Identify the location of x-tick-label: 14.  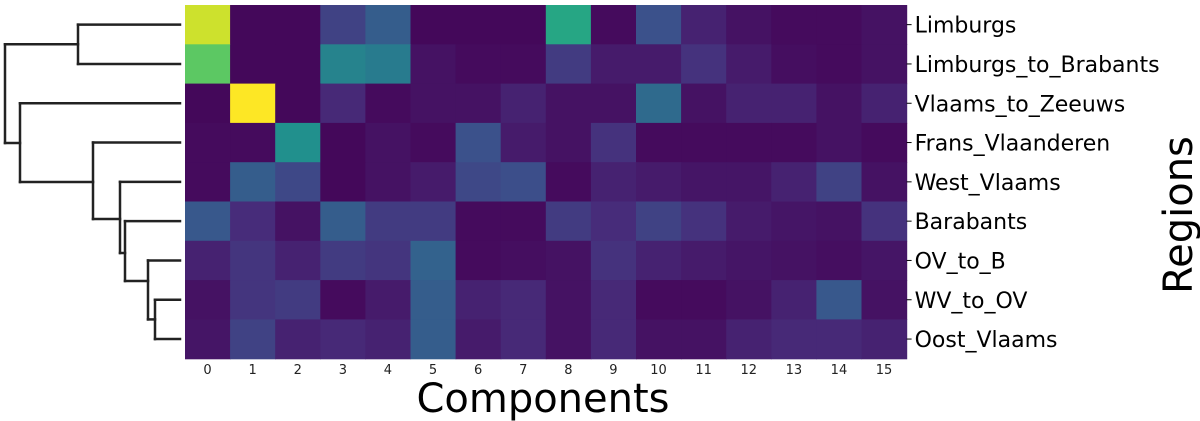
(839, 370).